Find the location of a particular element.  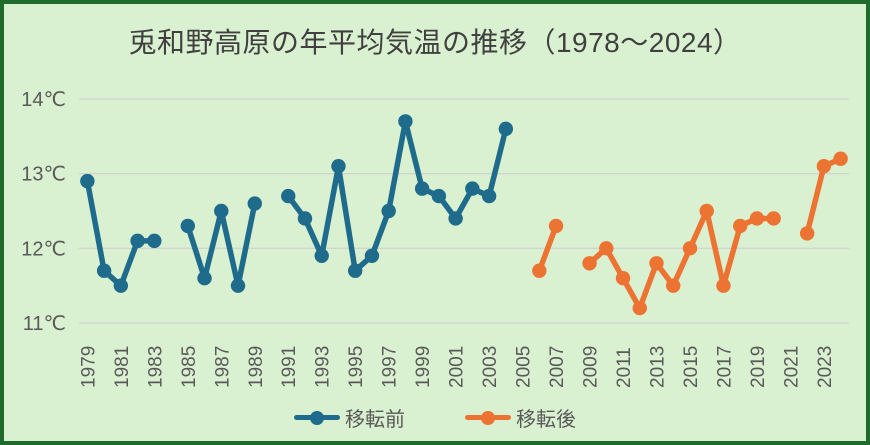

chart-title: 兎和野高原の年平均気温の推移（1978～2024） is located at coordinates (435, 42).